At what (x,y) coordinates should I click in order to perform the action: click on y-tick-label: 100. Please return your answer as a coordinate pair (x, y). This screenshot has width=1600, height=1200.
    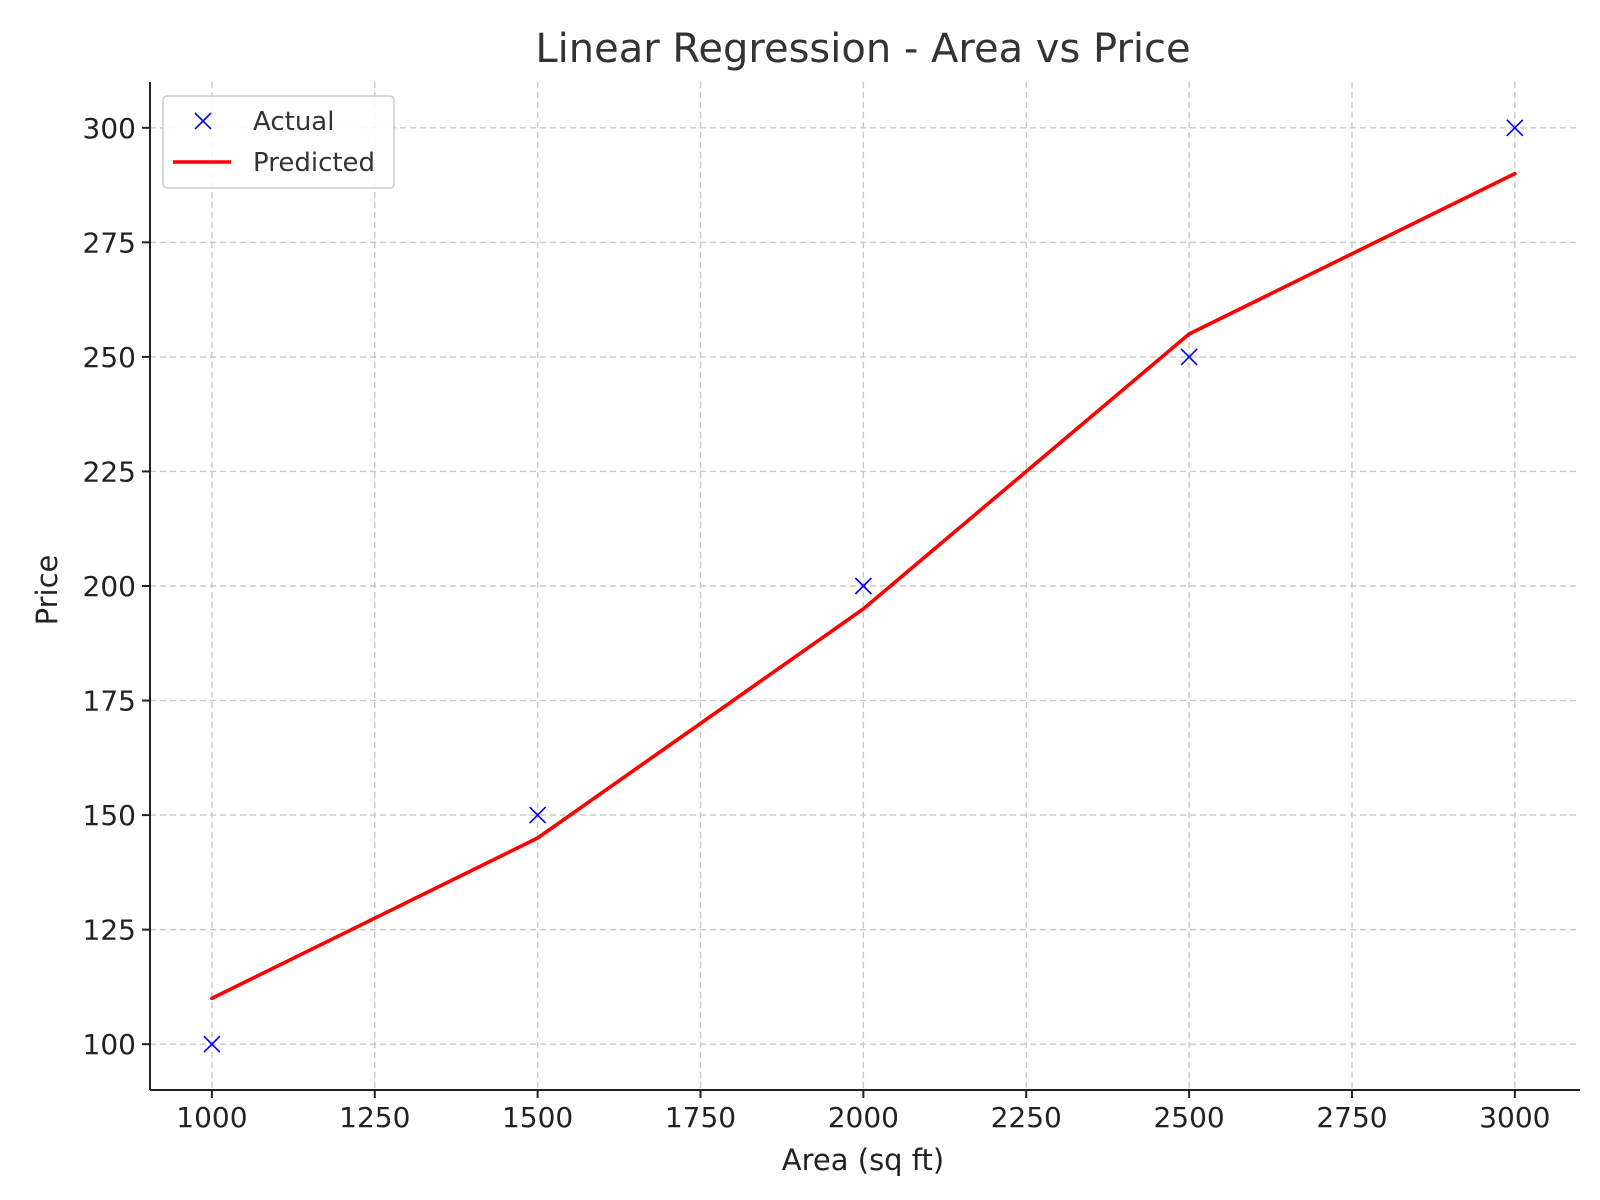
    Looking at the image, I should click on (109, 1044).